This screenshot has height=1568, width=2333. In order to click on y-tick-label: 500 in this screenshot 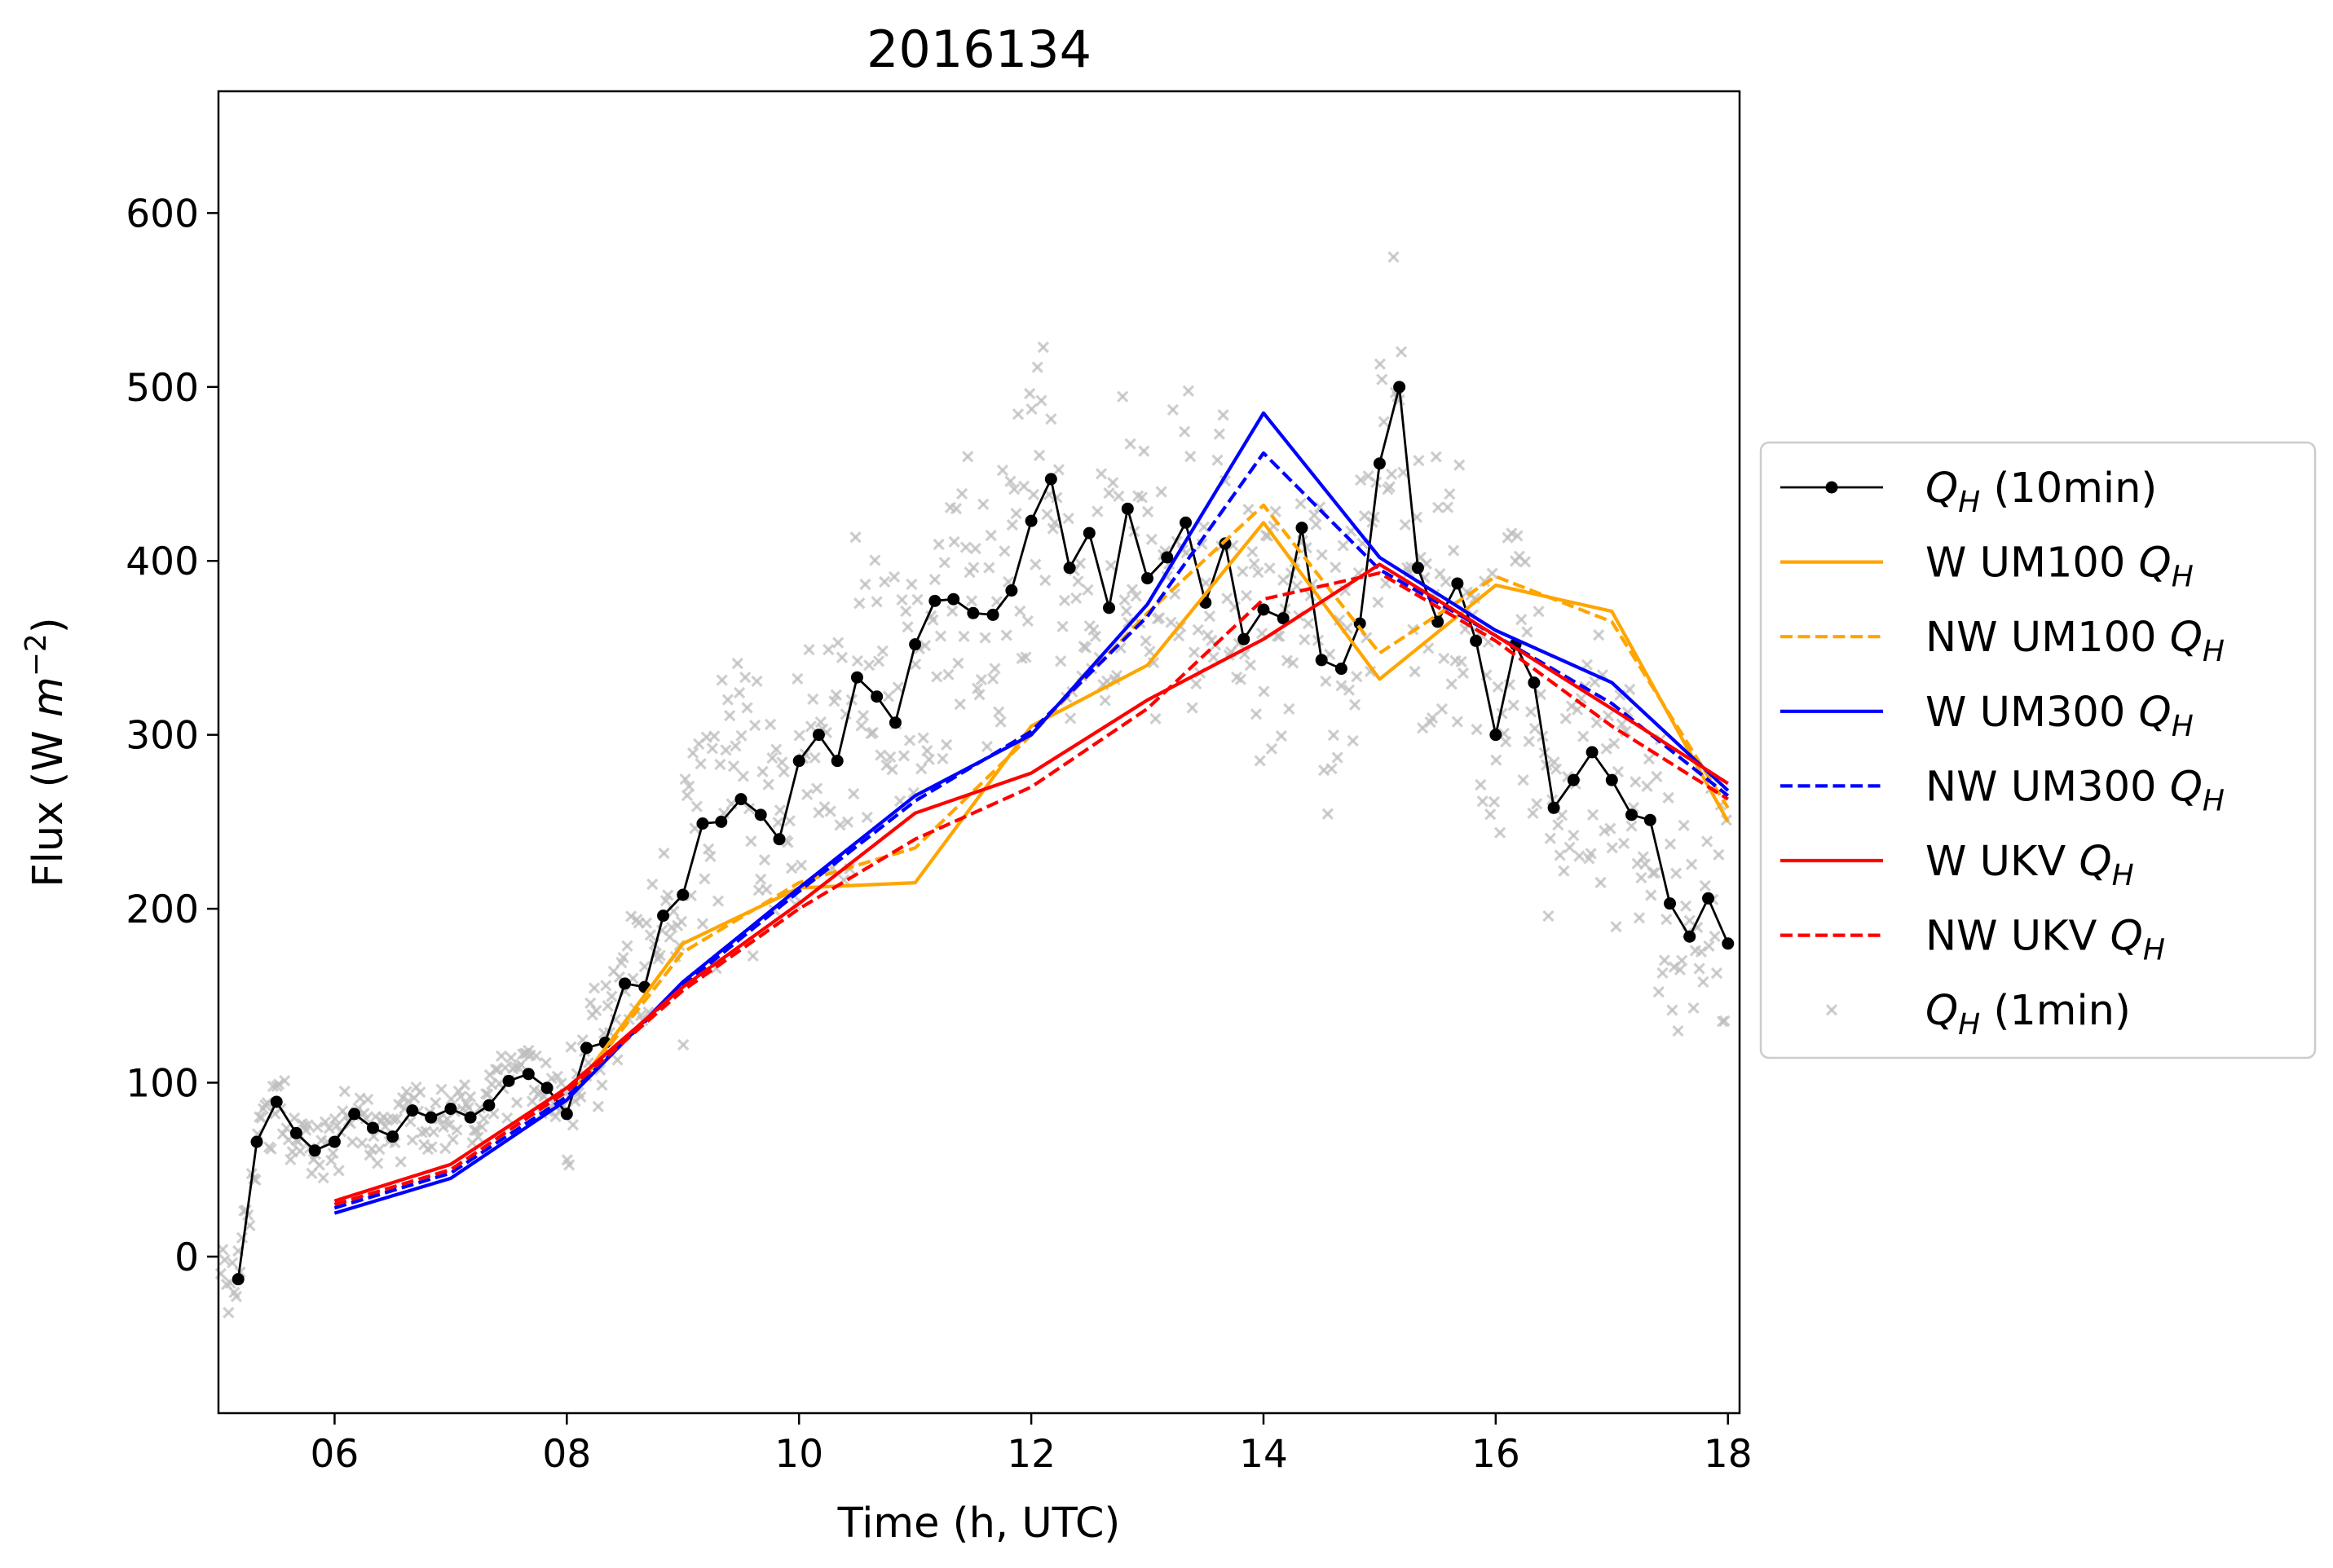, I will do `click(162, 388)`.